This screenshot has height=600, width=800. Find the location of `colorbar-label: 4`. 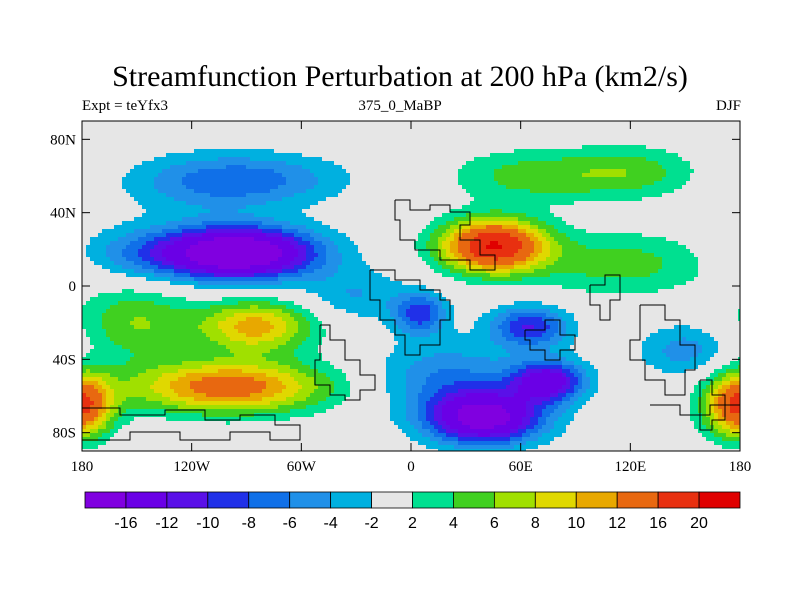

colorbar-label: 4 is located at coordinates (453, 523).